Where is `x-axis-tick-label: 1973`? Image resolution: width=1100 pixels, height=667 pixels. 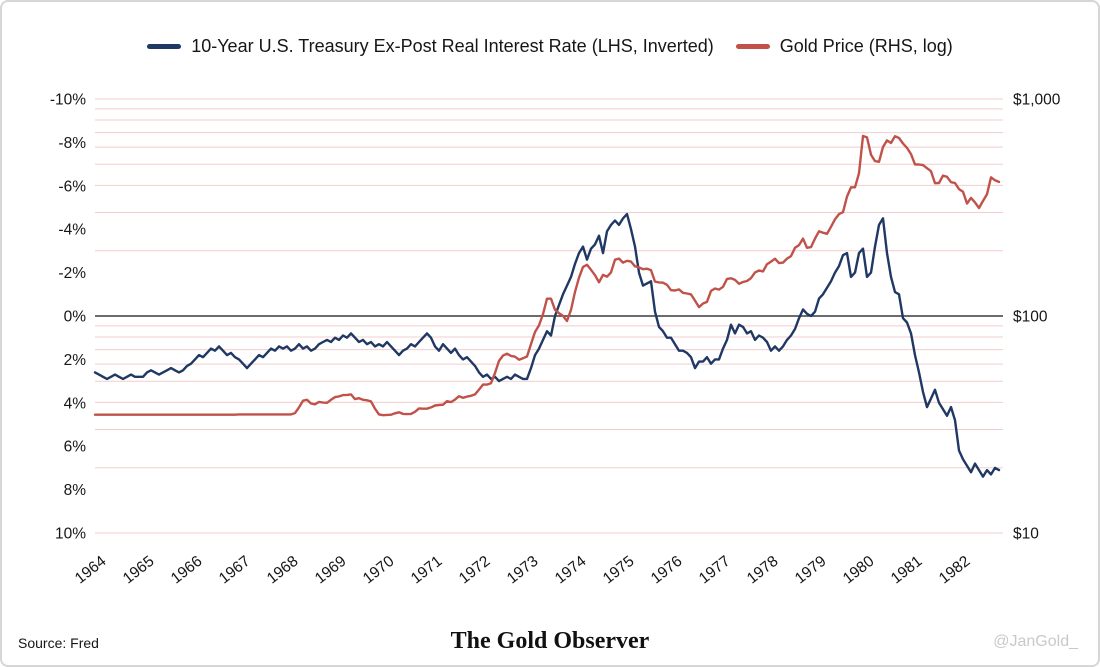
x-axis-tick-label: 1973 is located at coordinates (523, 570).